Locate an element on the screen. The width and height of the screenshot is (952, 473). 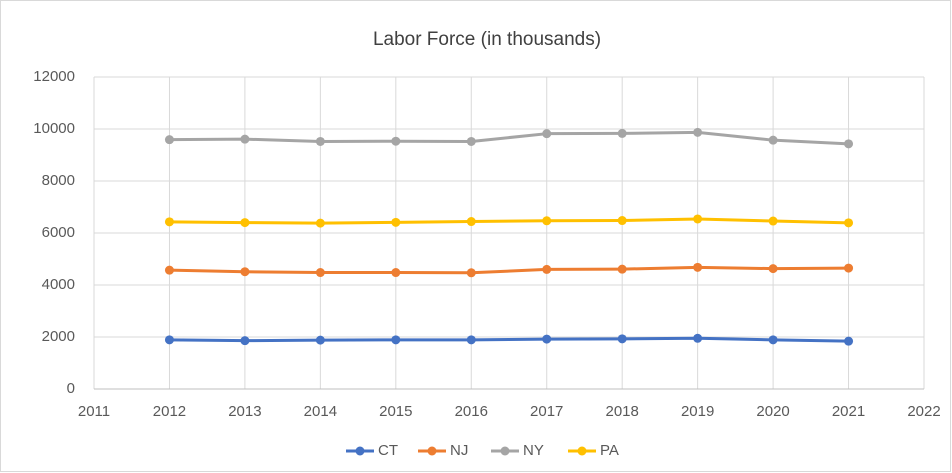
legend-label: NY is located at coordinates (533, 450).